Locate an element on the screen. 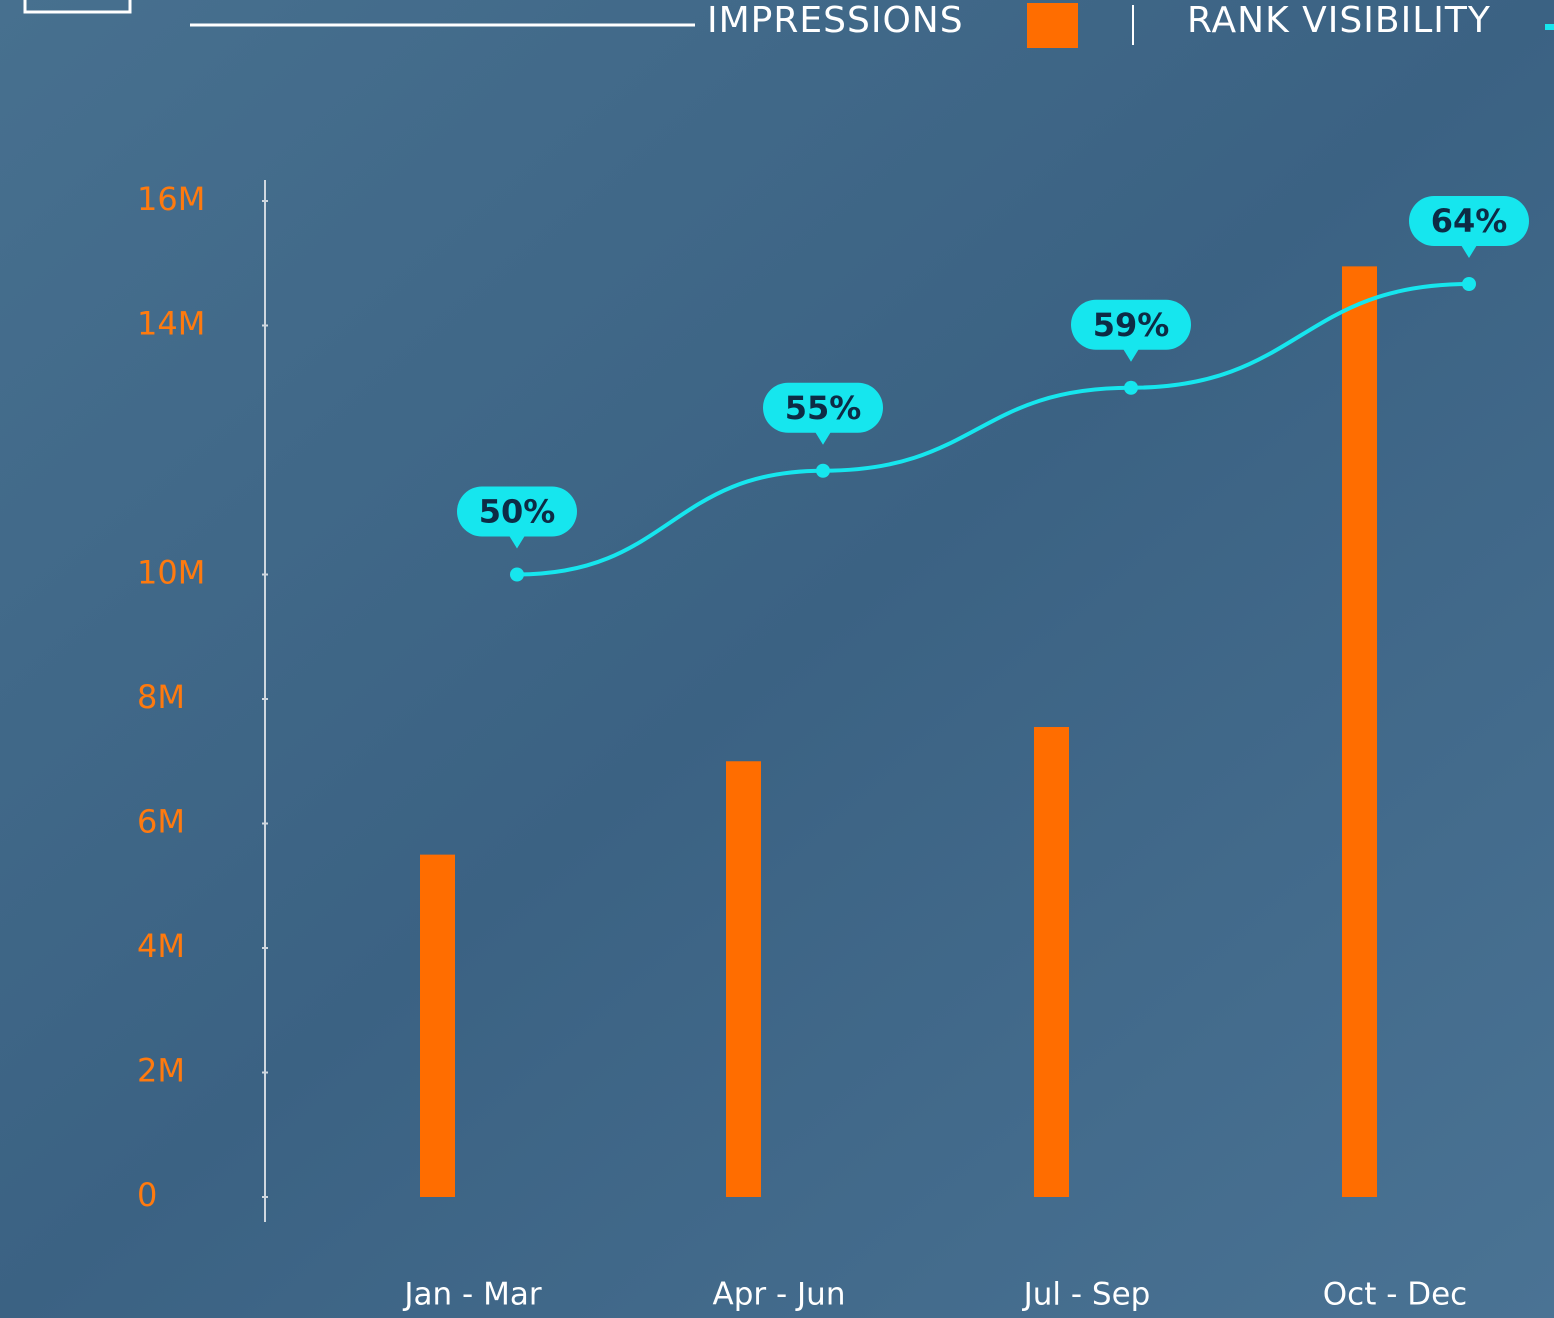  y-tick-label: 4M is located at coordinates (161, 946).